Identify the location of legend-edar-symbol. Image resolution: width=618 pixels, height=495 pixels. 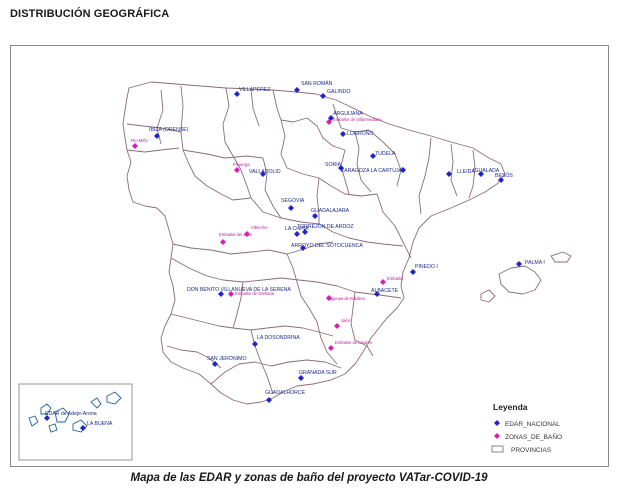
(497, 423).